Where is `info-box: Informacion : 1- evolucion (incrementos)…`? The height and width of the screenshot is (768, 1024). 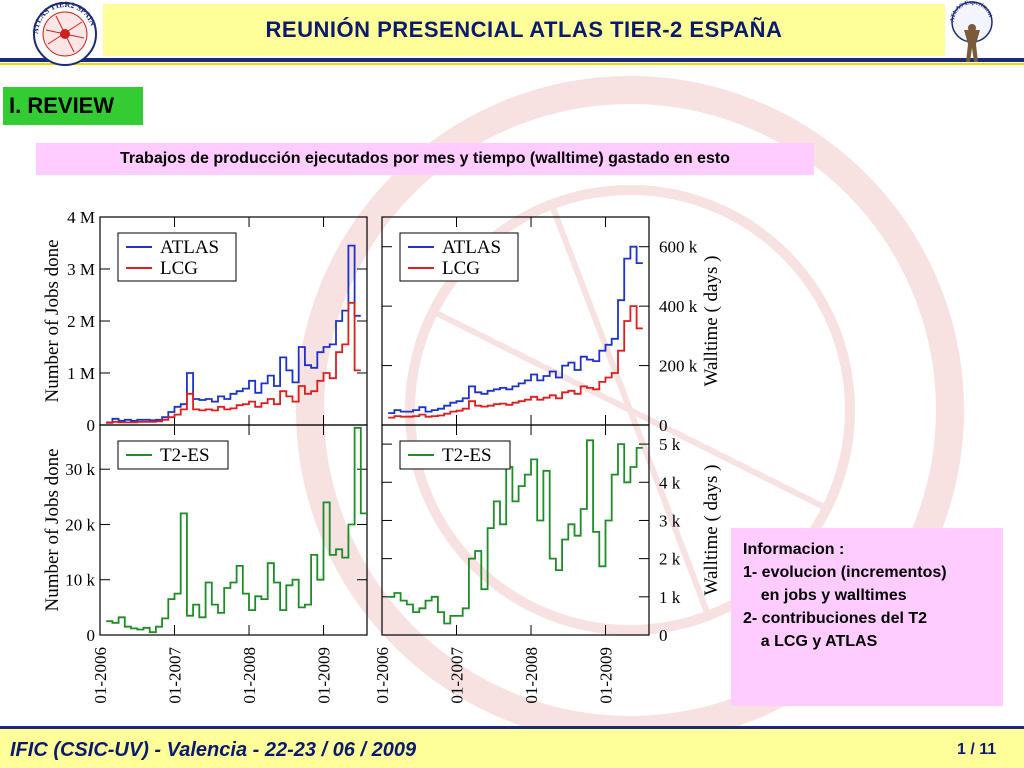 info-box: Informacion : 1- evolucion (incrementos)… is located at coordinates (867, 617).